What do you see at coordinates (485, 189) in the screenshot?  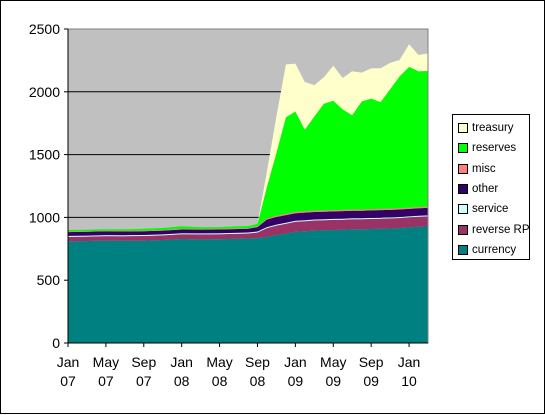 I see `legend-label: other` at bounding box center [485, 189].